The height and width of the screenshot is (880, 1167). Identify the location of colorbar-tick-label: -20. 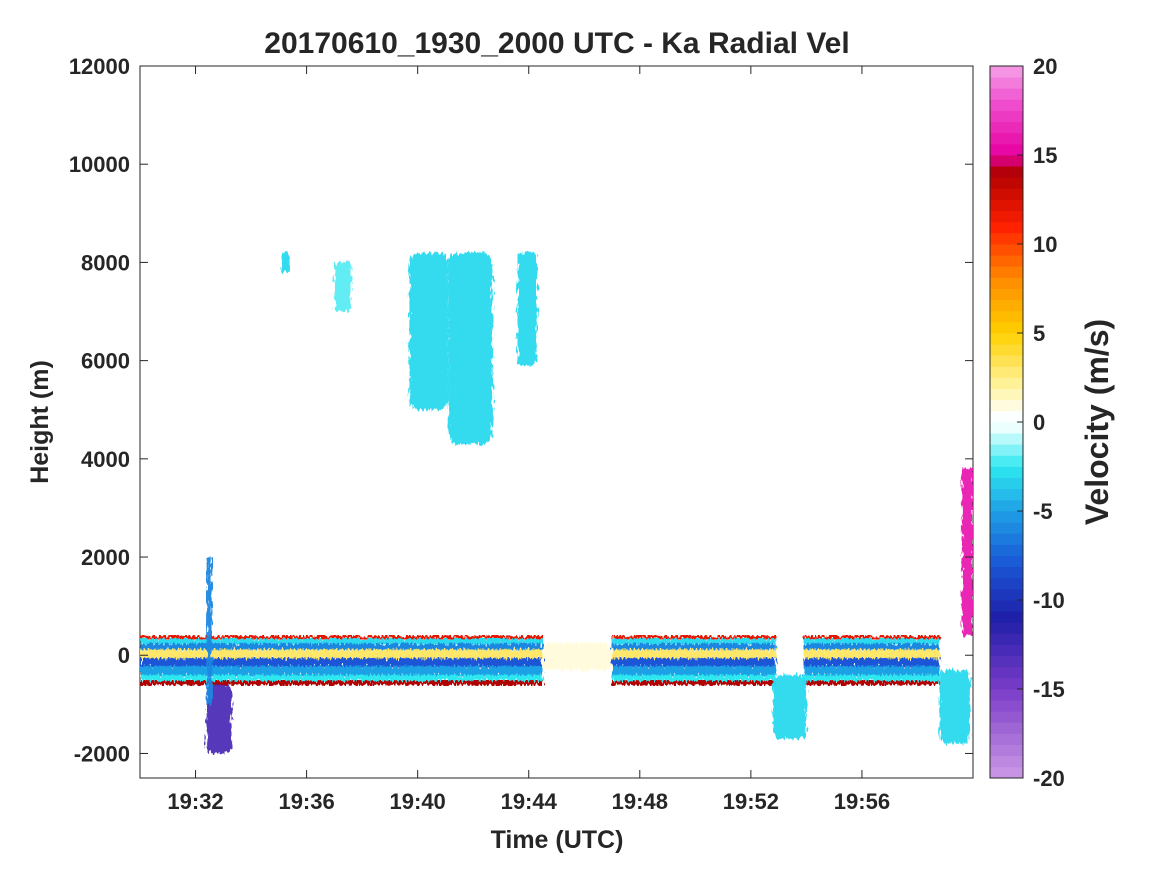
(1049, 778).